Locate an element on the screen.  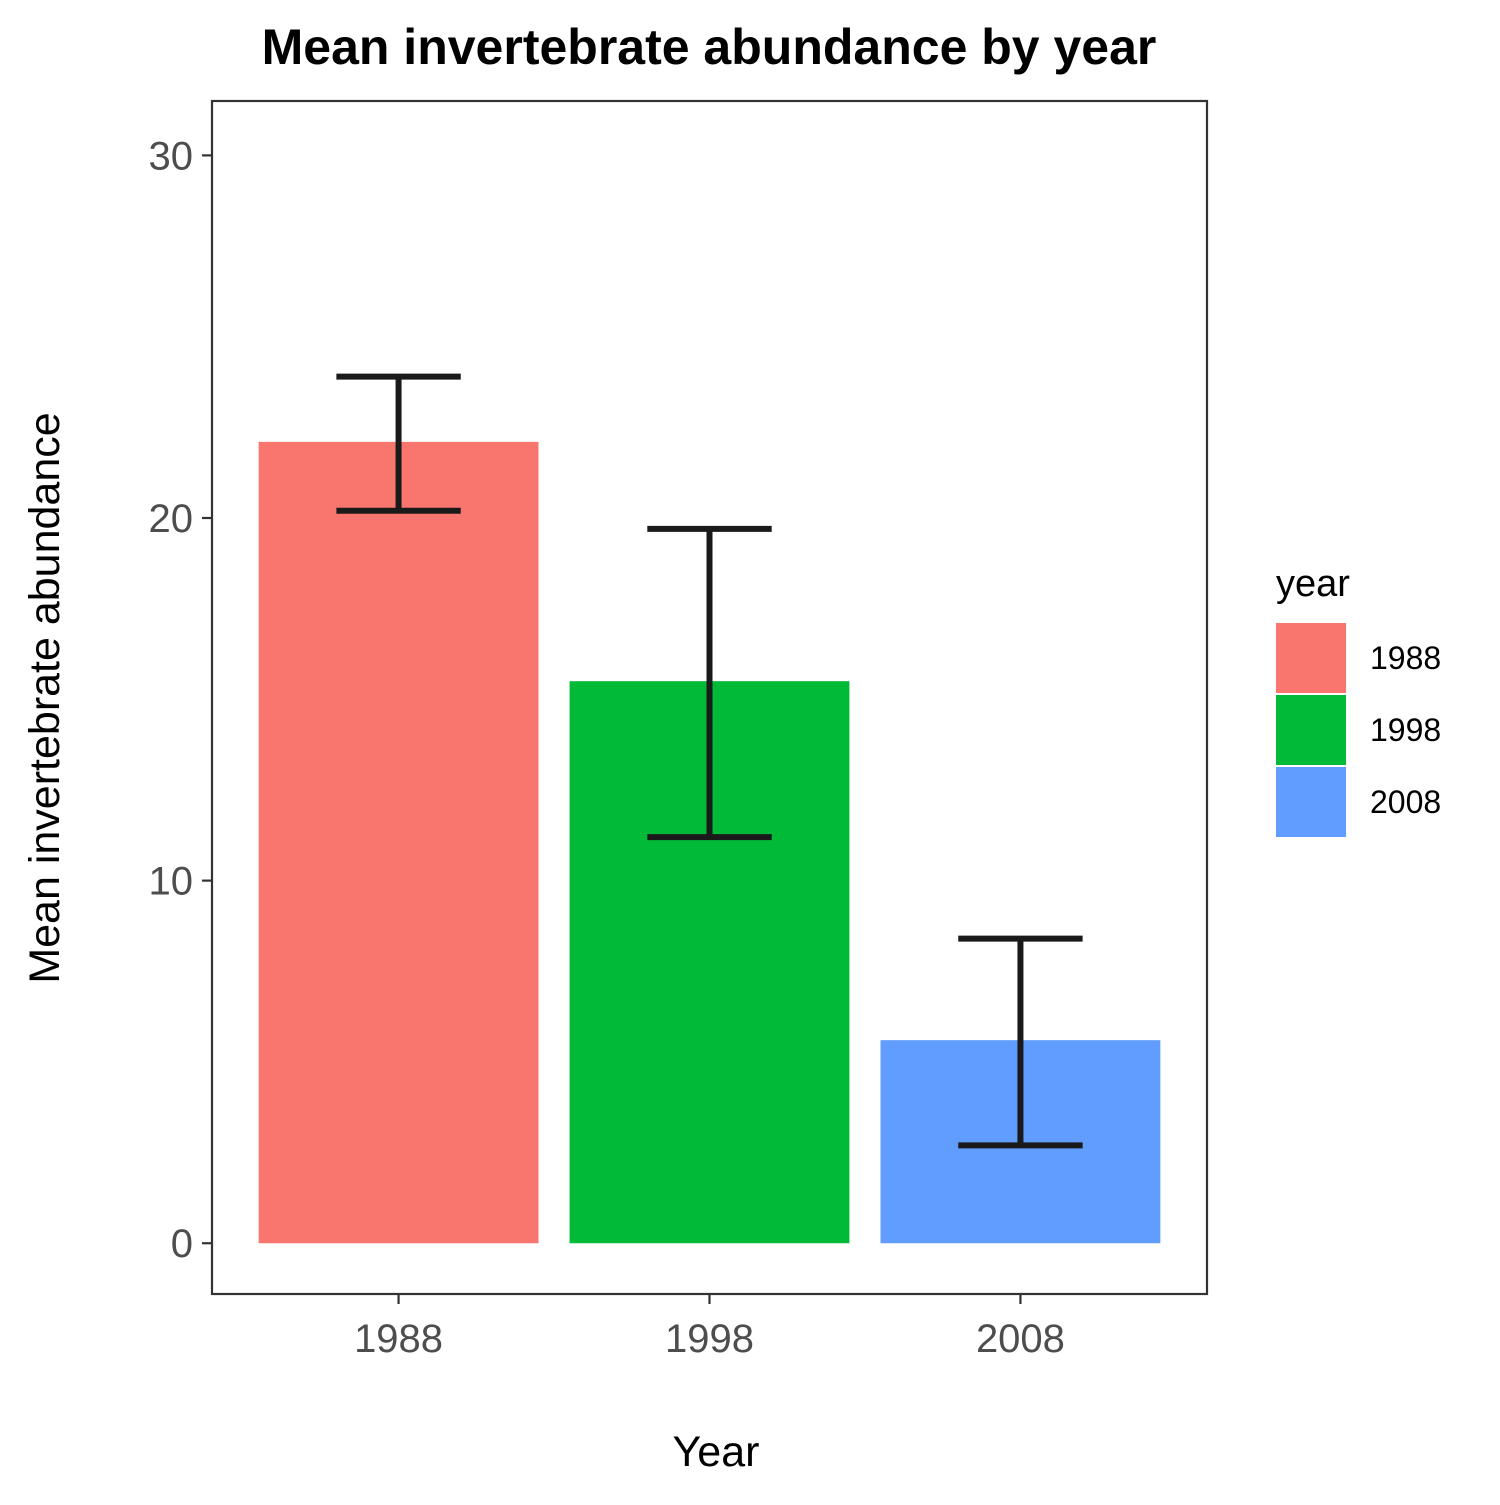
y-tick-label: 10 is located at coordinates (171, 882).